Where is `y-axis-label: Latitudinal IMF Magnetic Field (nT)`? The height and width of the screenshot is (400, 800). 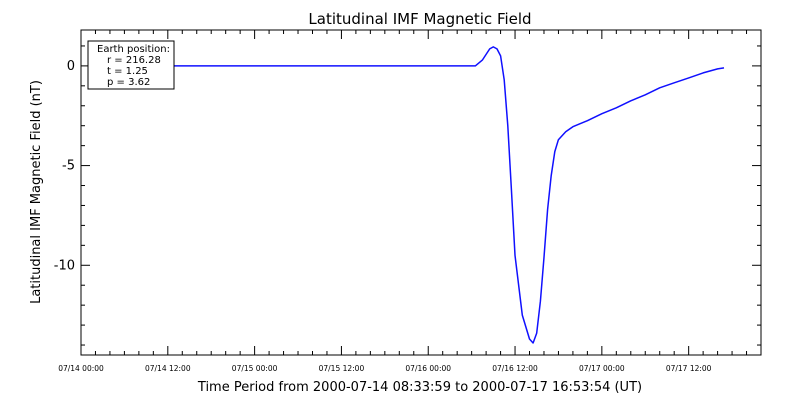
y-axis-label: Latitudinal IMF Magnetic Field (nT) is located at coordinates (36, 192).